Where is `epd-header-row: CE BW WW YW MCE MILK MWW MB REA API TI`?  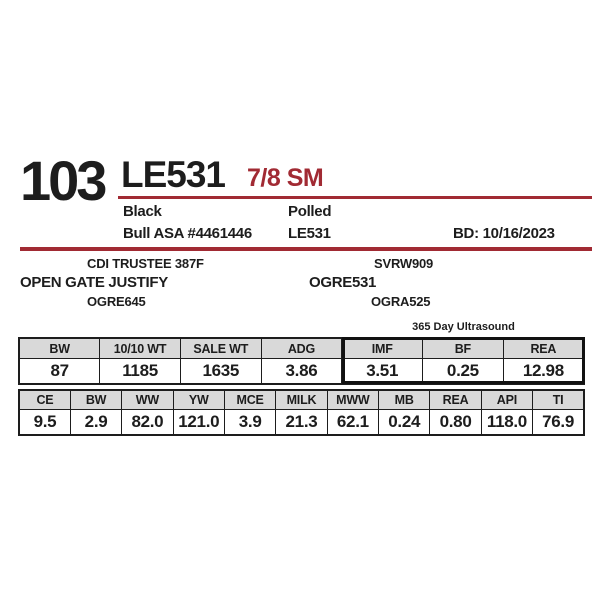 epd-header-row: CE BW WW YW MCE MILK MWW MB REA API TI is located at coordinates (301, 399).